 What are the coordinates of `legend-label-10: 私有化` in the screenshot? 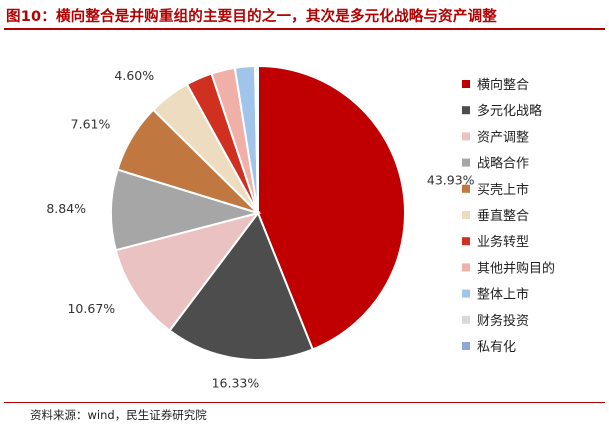 It's located at (496, 347).